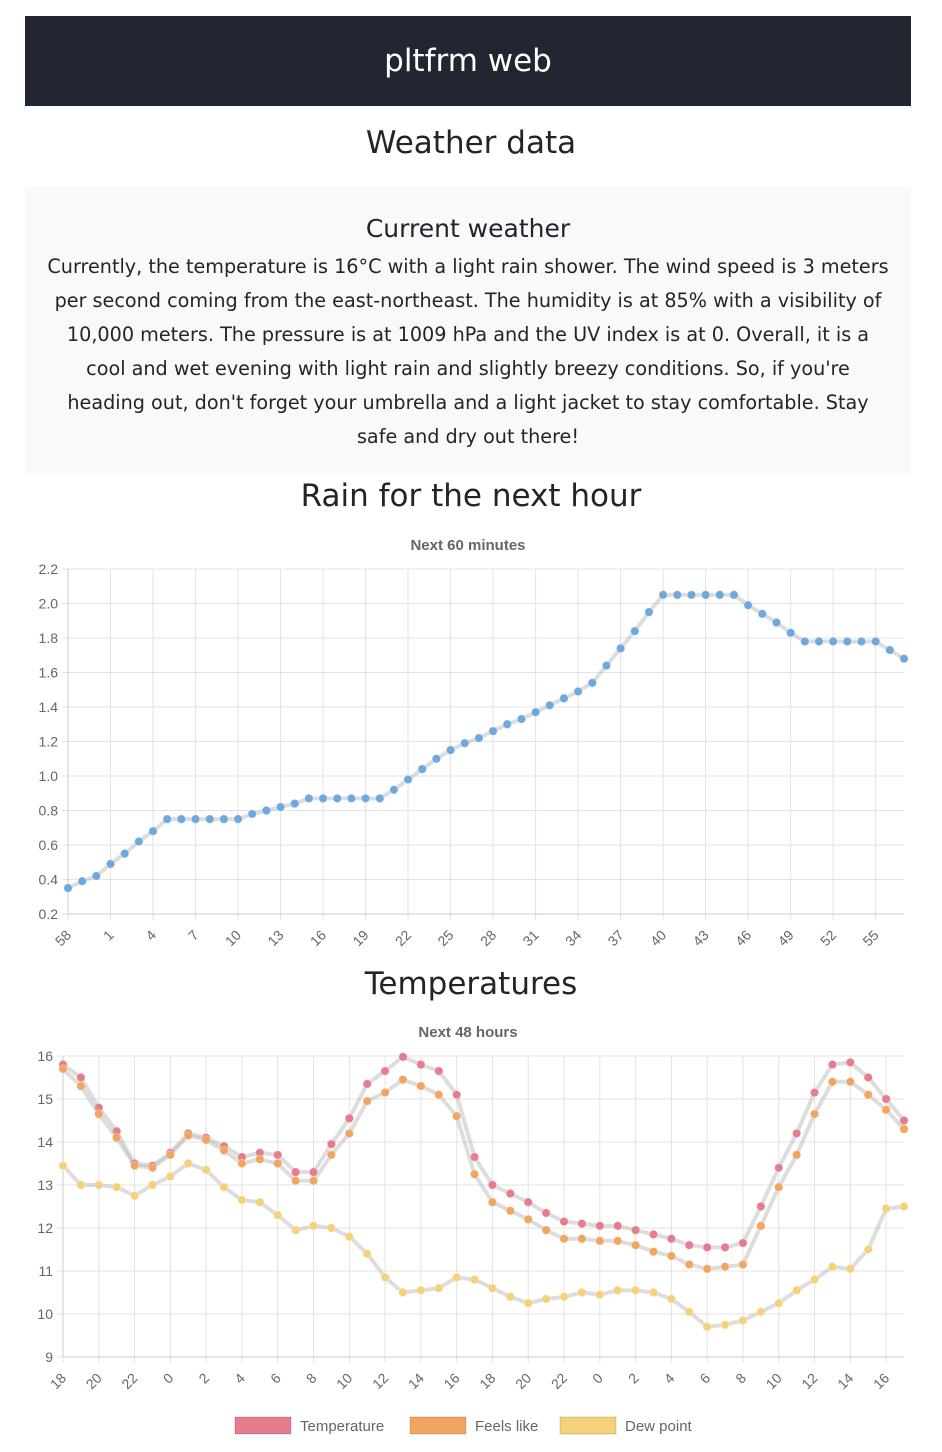 Image resolution: width=942 pixels, height=1452 pixels. Describe the element at coordinates (49, 638) in the screenshot. I see `rain-y-tick-label: 1.8` at that location.